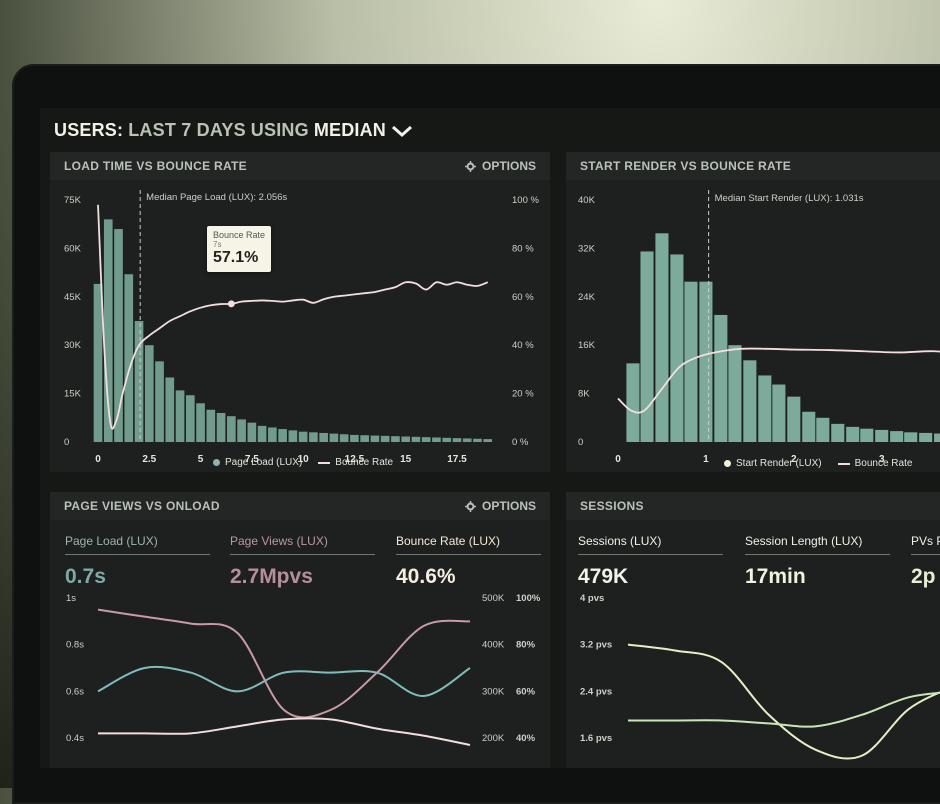 This screenshot has height=804, width=940. What do you see at coordinates (402, 131) in the screenshot?
I see `chevron-down-icon` at bounding box center [402, 131].